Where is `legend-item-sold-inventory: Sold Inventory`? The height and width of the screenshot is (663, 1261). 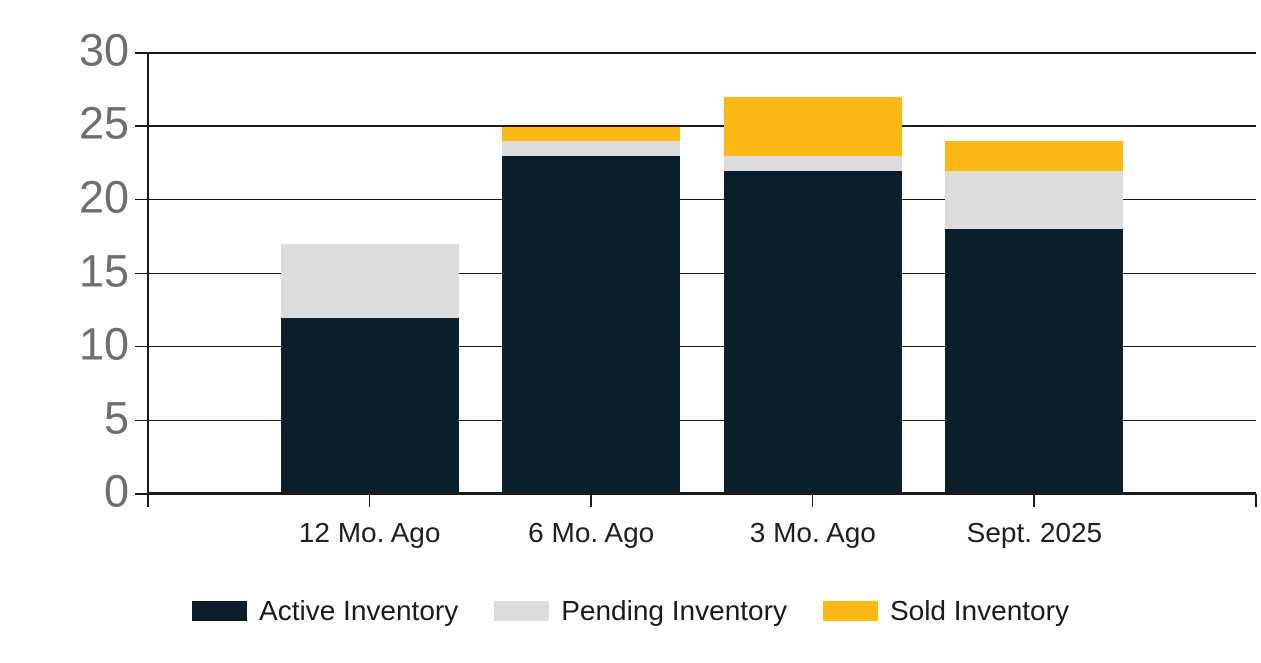
legend-item-sold-inventory: Sold Inventory is located at coordinates (945, 611).